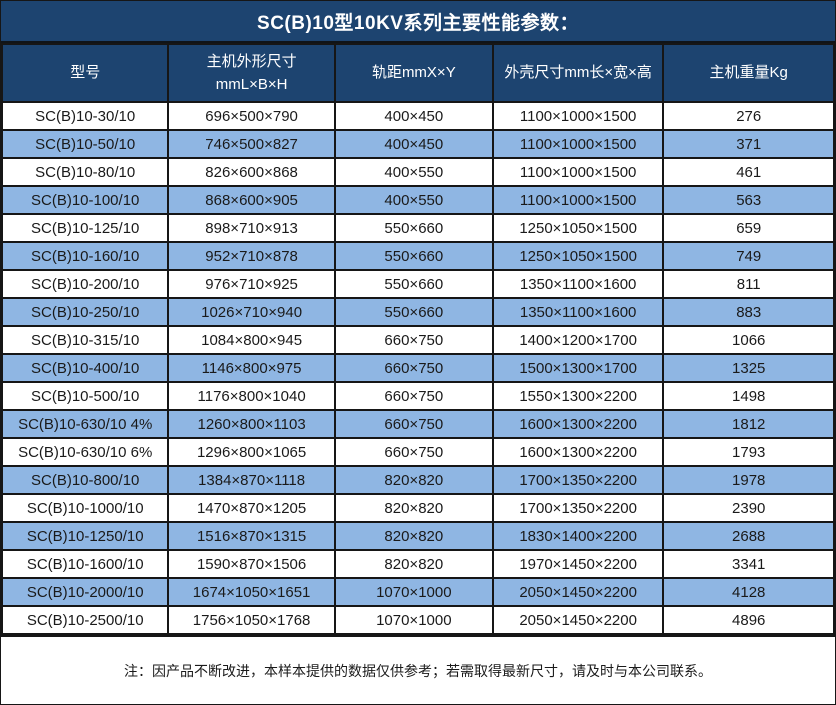  What do you see at coordinates (748, 200) in the screenshot?
I see `table-cell: 563` at bounding box center [748, 200].